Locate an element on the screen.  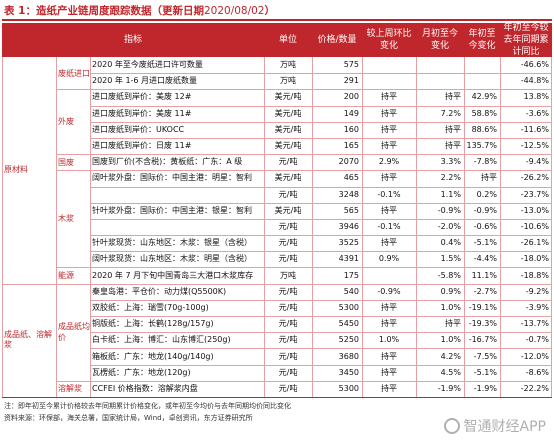
ytd-cell: -19.1% is located at coordinates (482, 307).